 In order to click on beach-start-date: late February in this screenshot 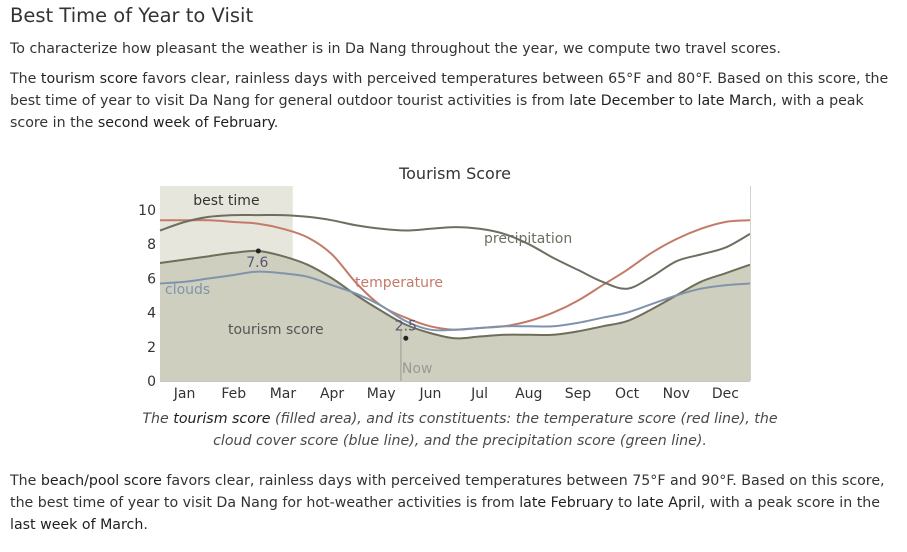, I will do `click(566, 503)`.